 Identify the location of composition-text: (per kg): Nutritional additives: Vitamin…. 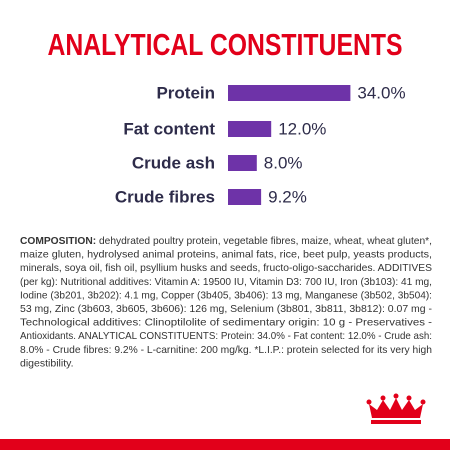
(226, 282).